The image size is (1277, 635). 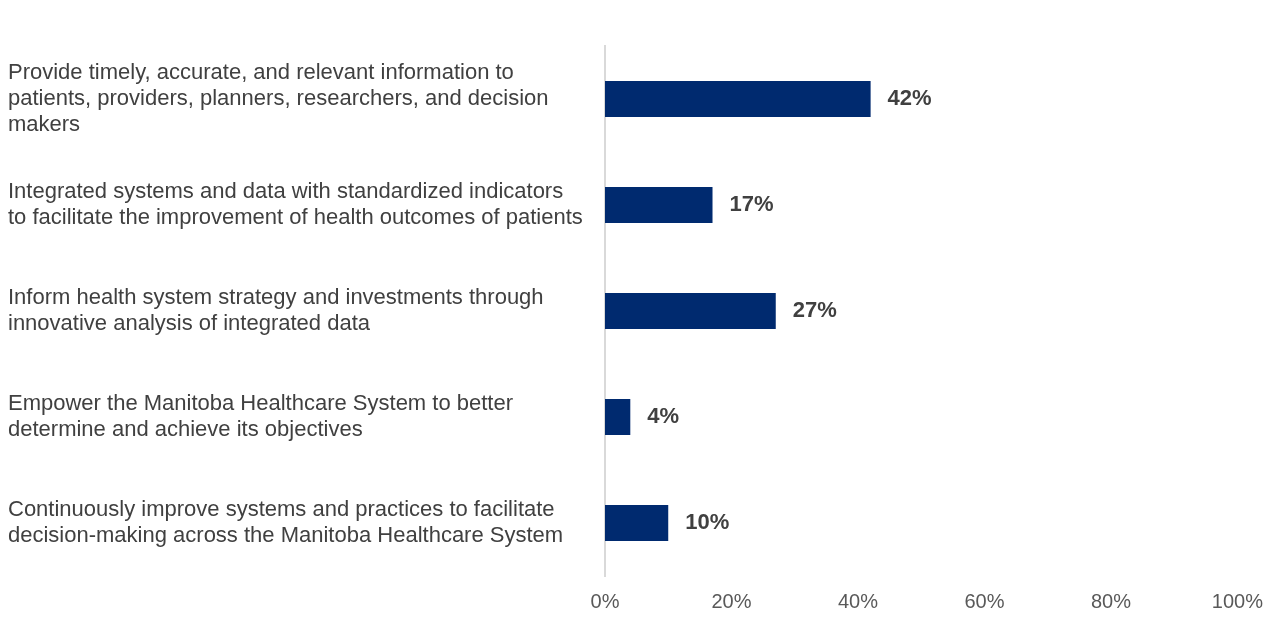 What do you see at coordinates (276, 310) in the screenshot?
I see `y-tick-label: Inform health system strategy and investments through innovative analysis of integrated data` at bounding box center [276, 310].